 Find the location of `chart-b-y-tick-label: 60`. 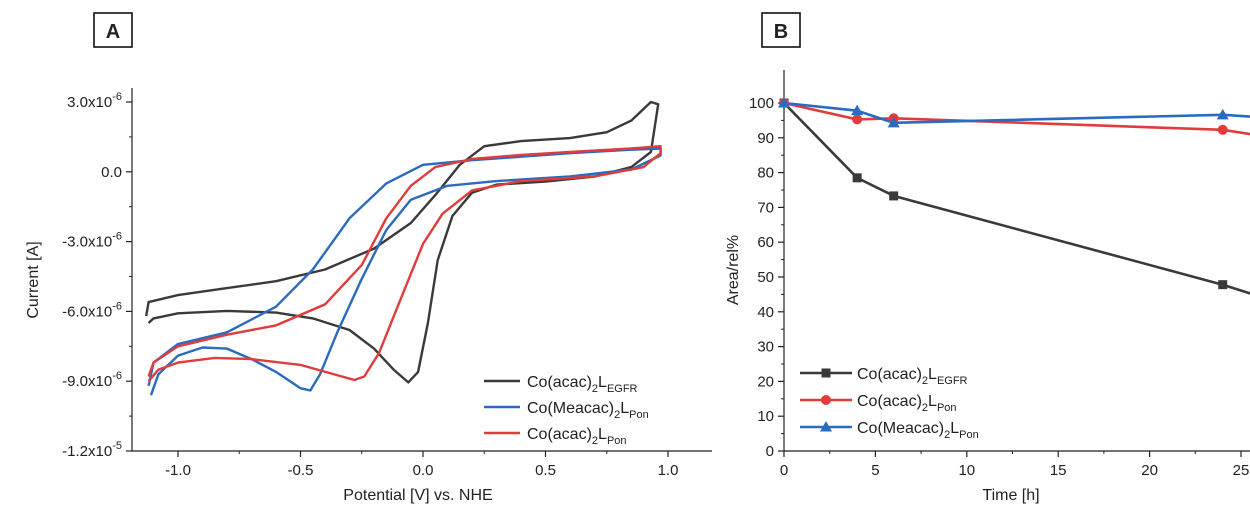

chart-b-y-tick-label: 60 is located at coordinates (765, 242).